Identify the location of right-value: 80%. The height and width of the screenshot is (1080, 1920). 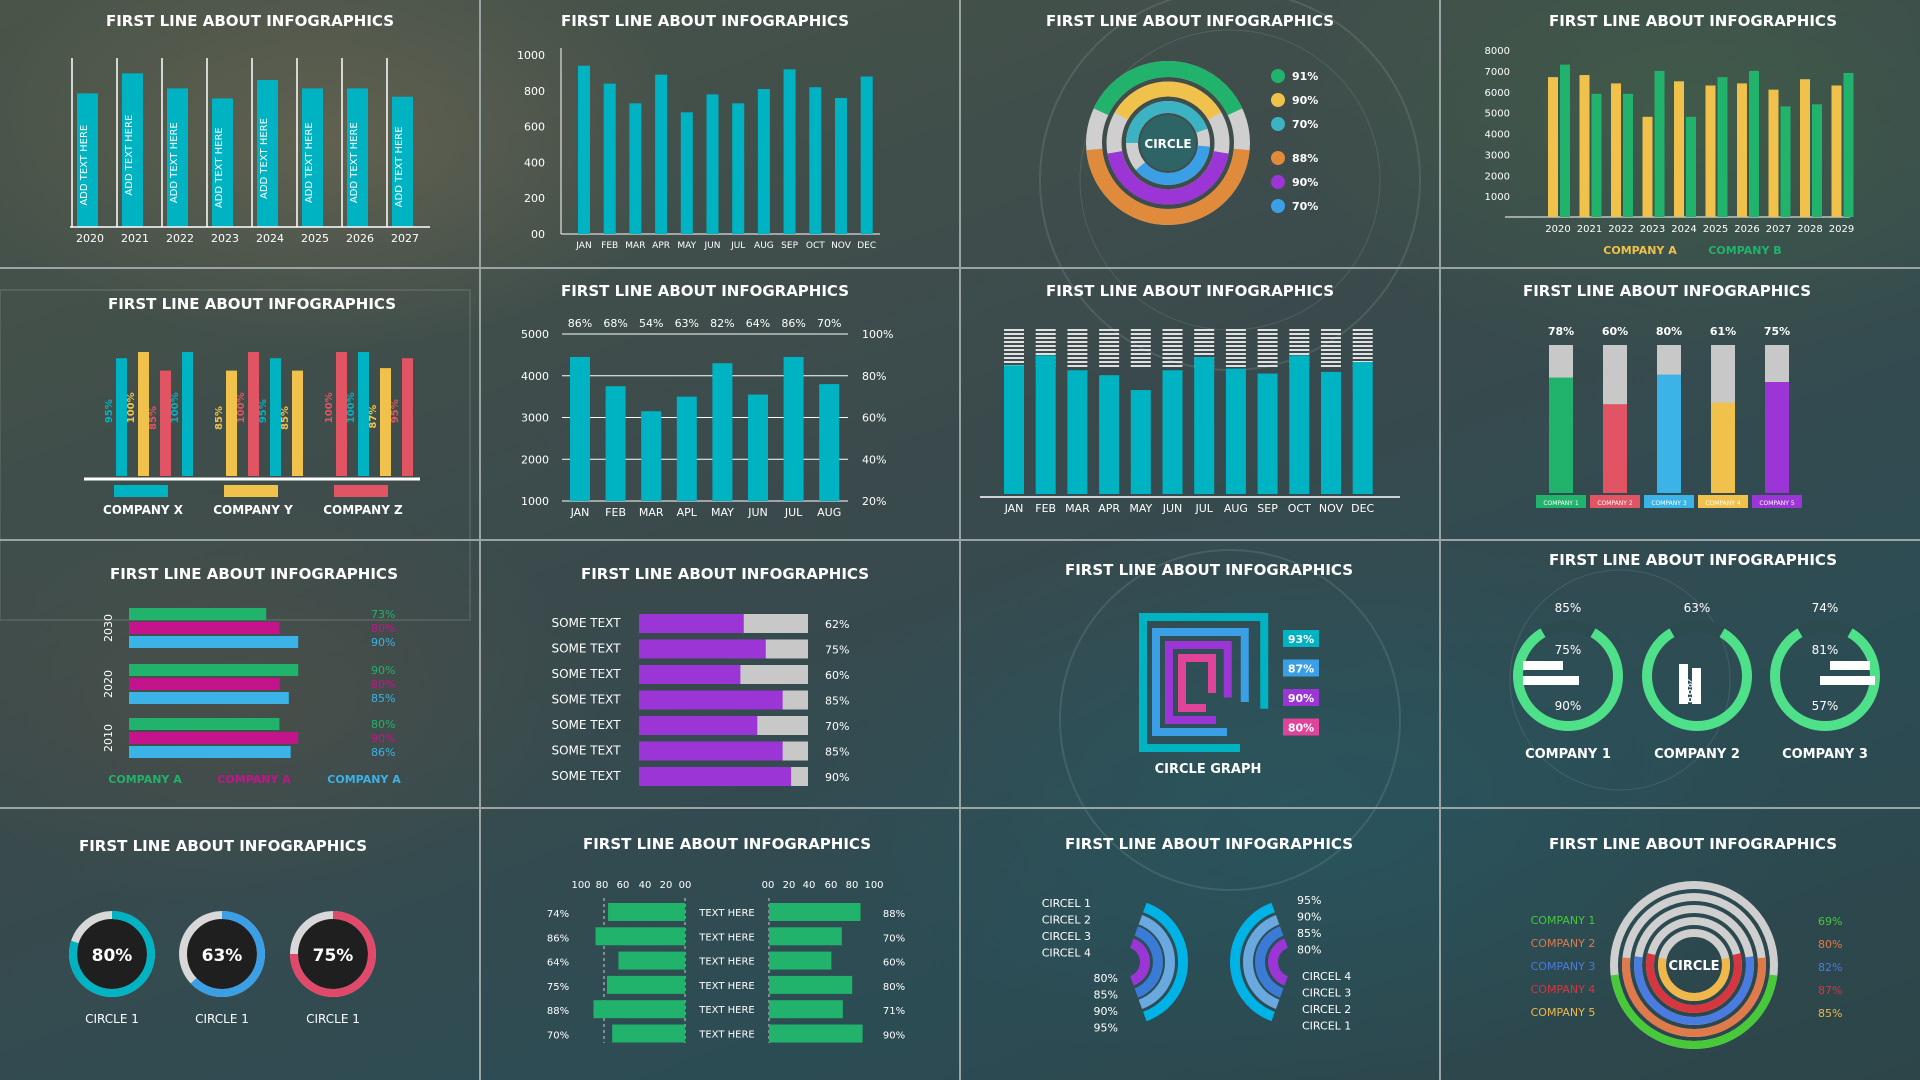
(1309, 950).